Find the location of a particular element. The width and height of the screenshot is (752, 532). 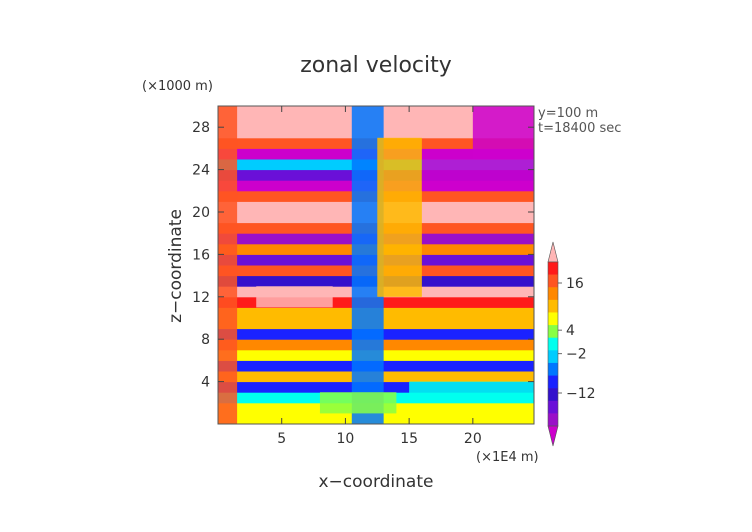

x-axis-label: x−coordinate is located at coordinates (376, 482).